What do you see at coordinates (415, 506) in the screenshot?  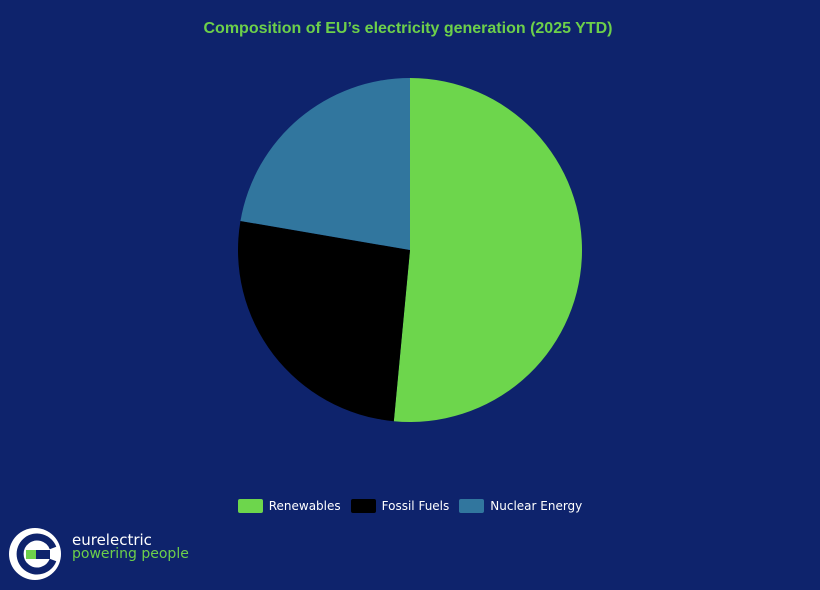 I see `legend-label-fossil-fuels: Fossil Fuels` at bounding box center [415, 506].